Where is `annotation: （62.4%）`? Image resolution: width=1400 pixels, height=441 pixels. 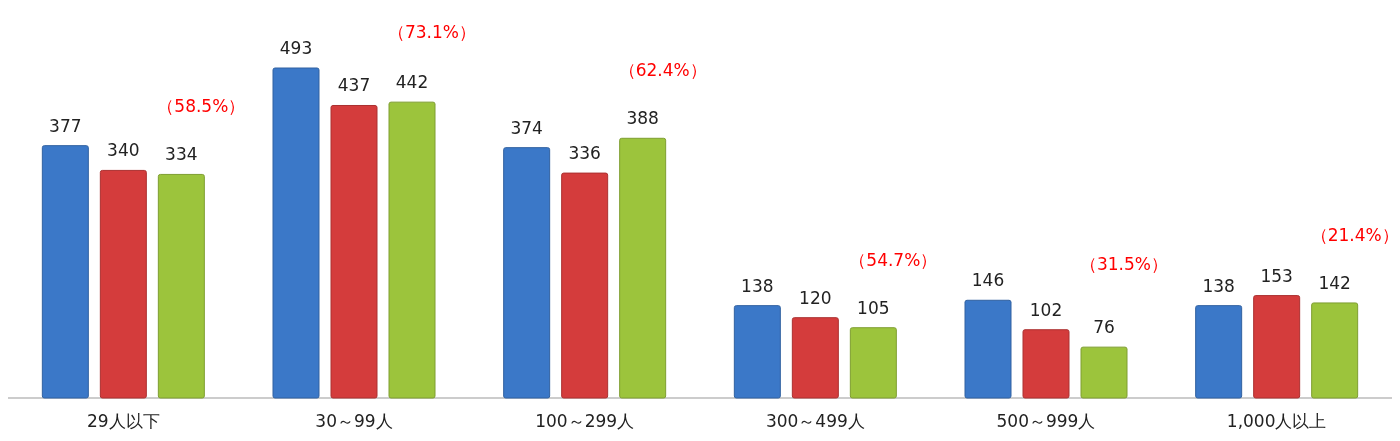
annotation: （62.4%） is located at coordinates (662, 70).